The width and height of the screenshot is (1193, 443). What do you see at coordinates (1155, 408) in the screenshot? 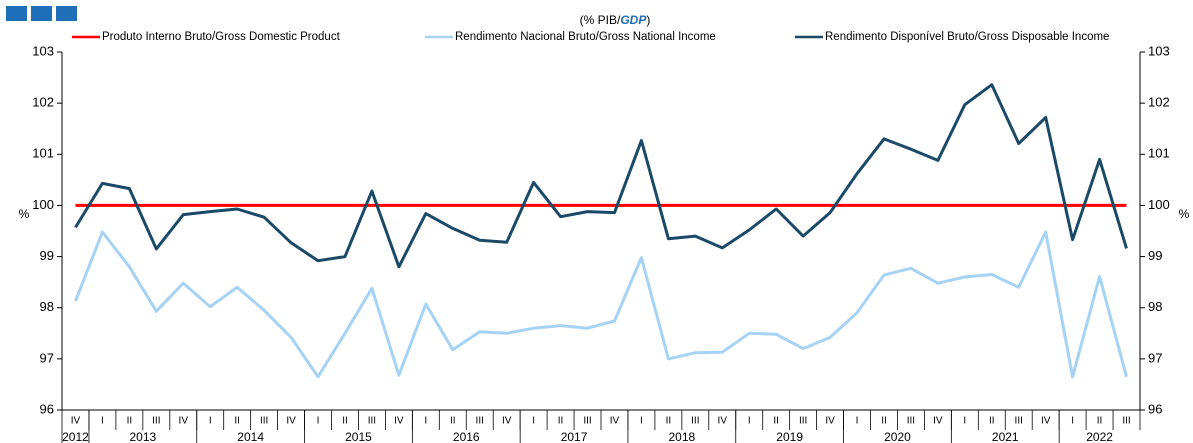
I see `y2-tick-label: 96` at bounding box center [1155, 408].